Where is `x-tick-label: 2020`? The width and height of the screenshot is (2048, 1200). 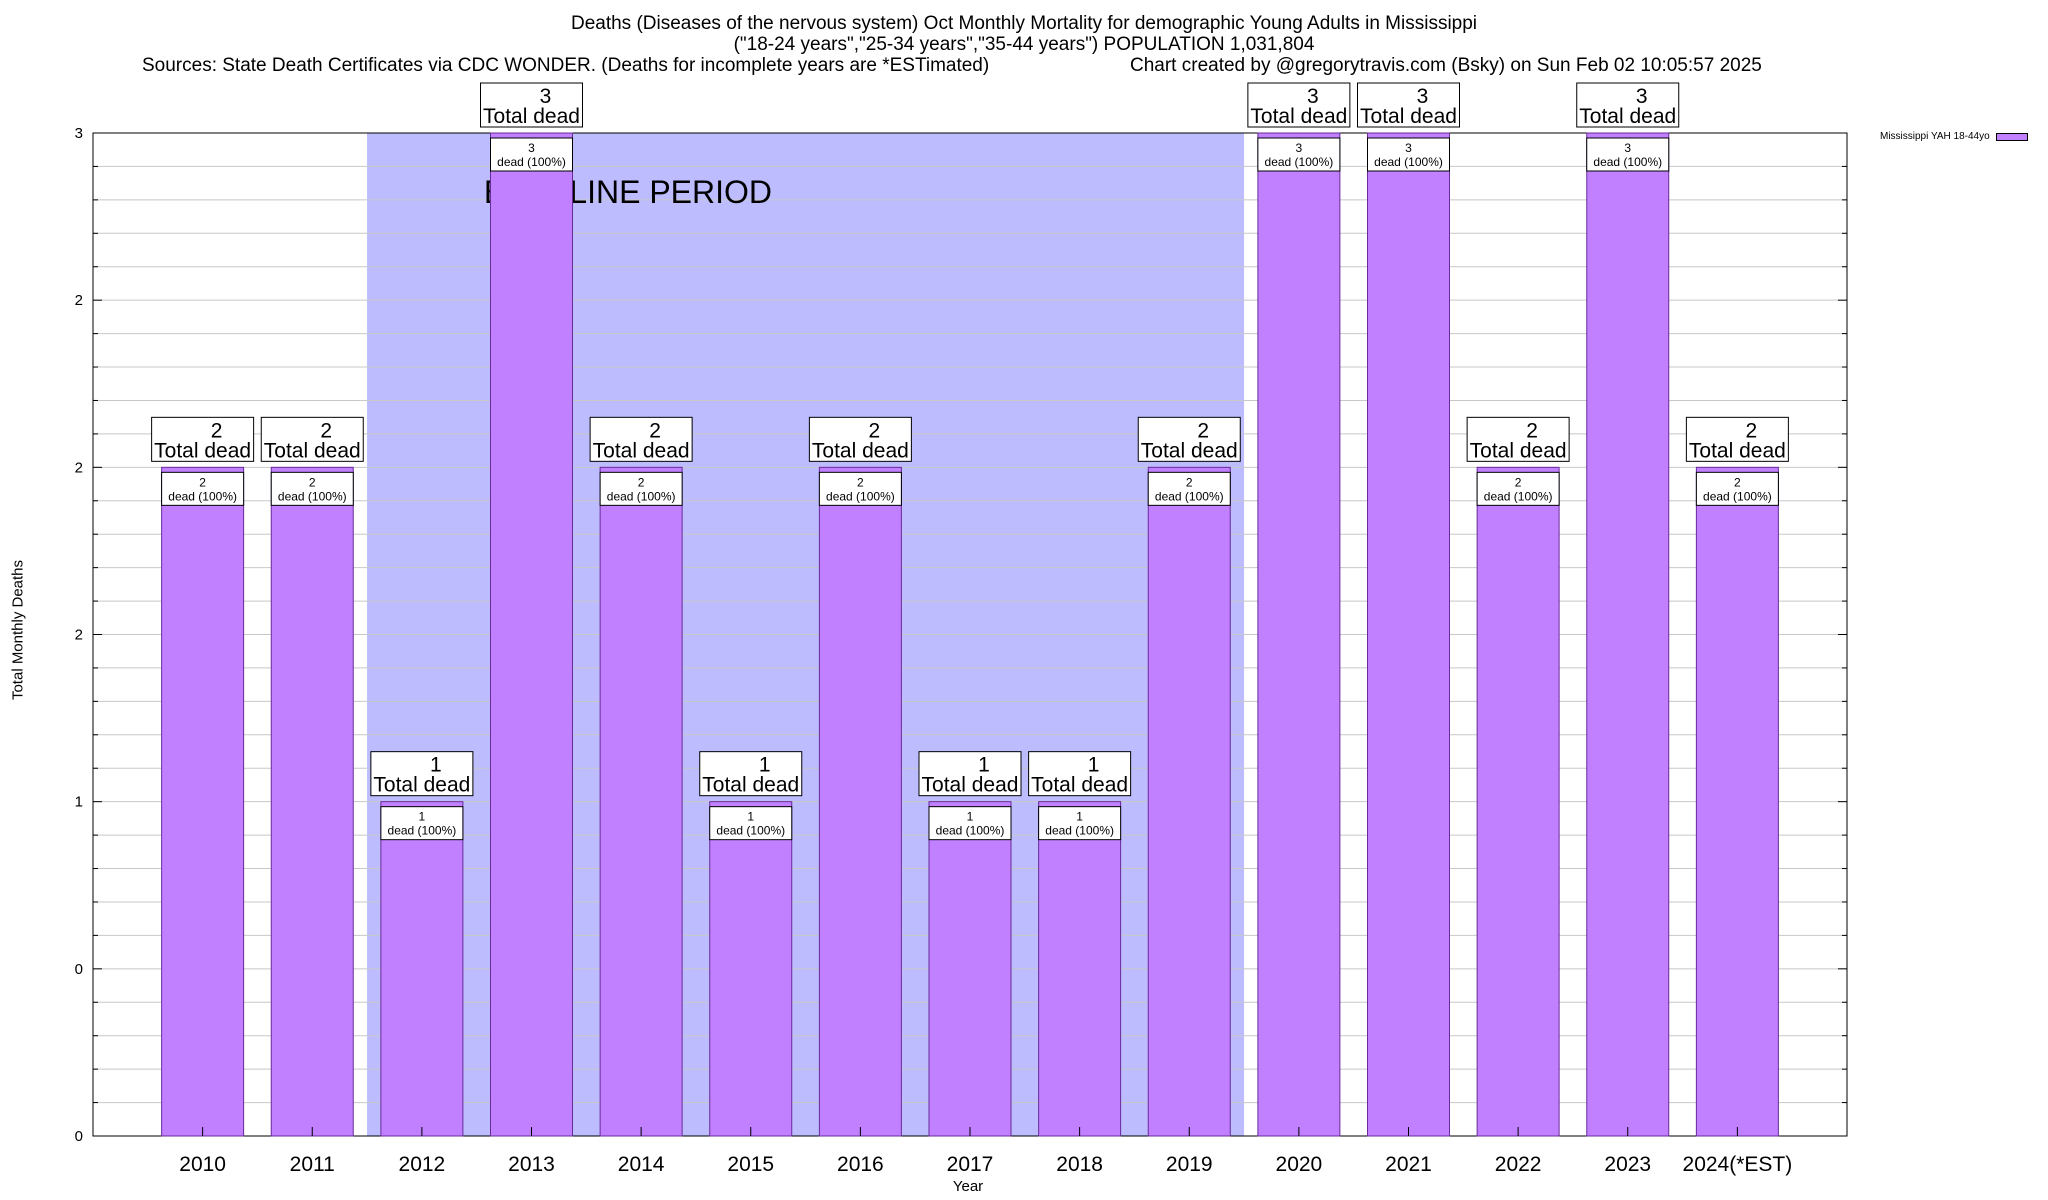
x-tick-label: 2020 is located at coordinates (1299, 1164).